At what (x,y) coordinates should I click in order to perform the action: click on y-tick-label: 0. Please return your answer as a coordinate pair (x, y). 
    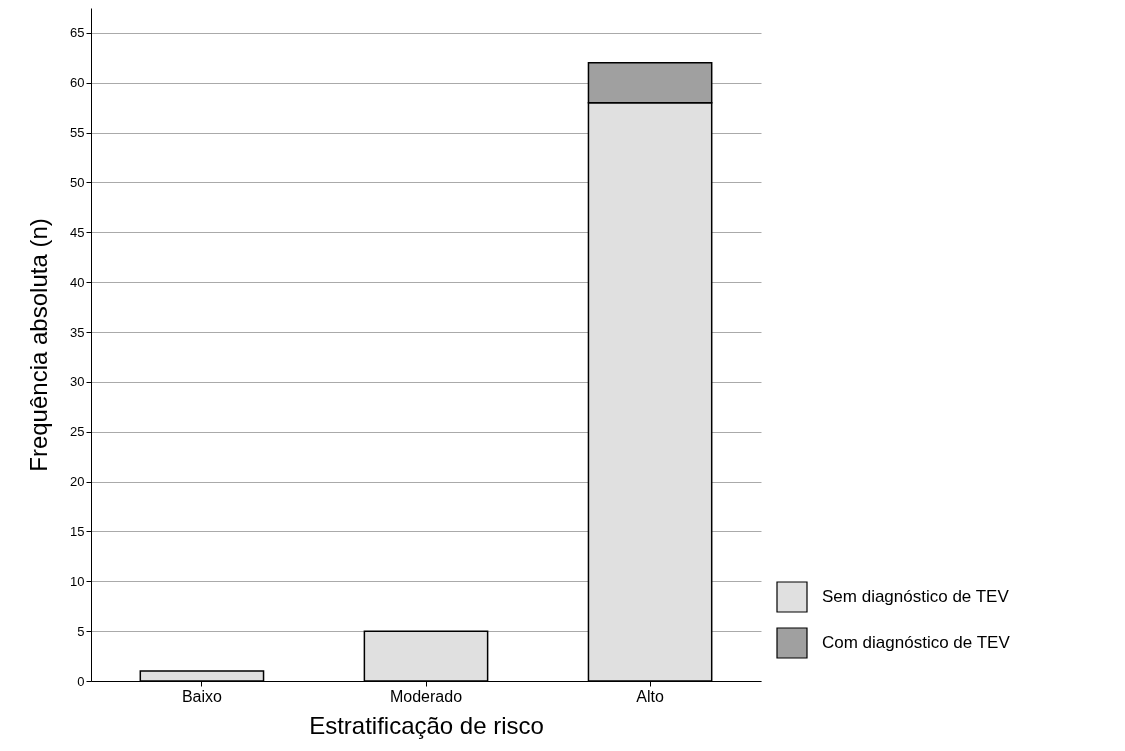
    Looking at the image, I should click on (81, 681).